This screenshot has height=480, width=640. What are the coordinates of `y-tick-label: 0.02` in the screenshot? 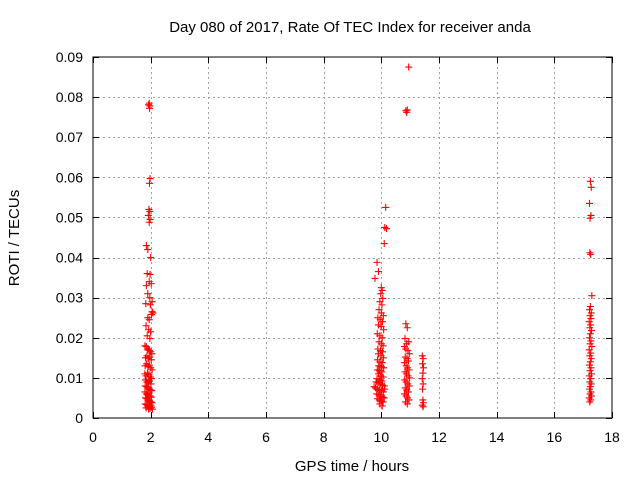 It's located at (69, 338).